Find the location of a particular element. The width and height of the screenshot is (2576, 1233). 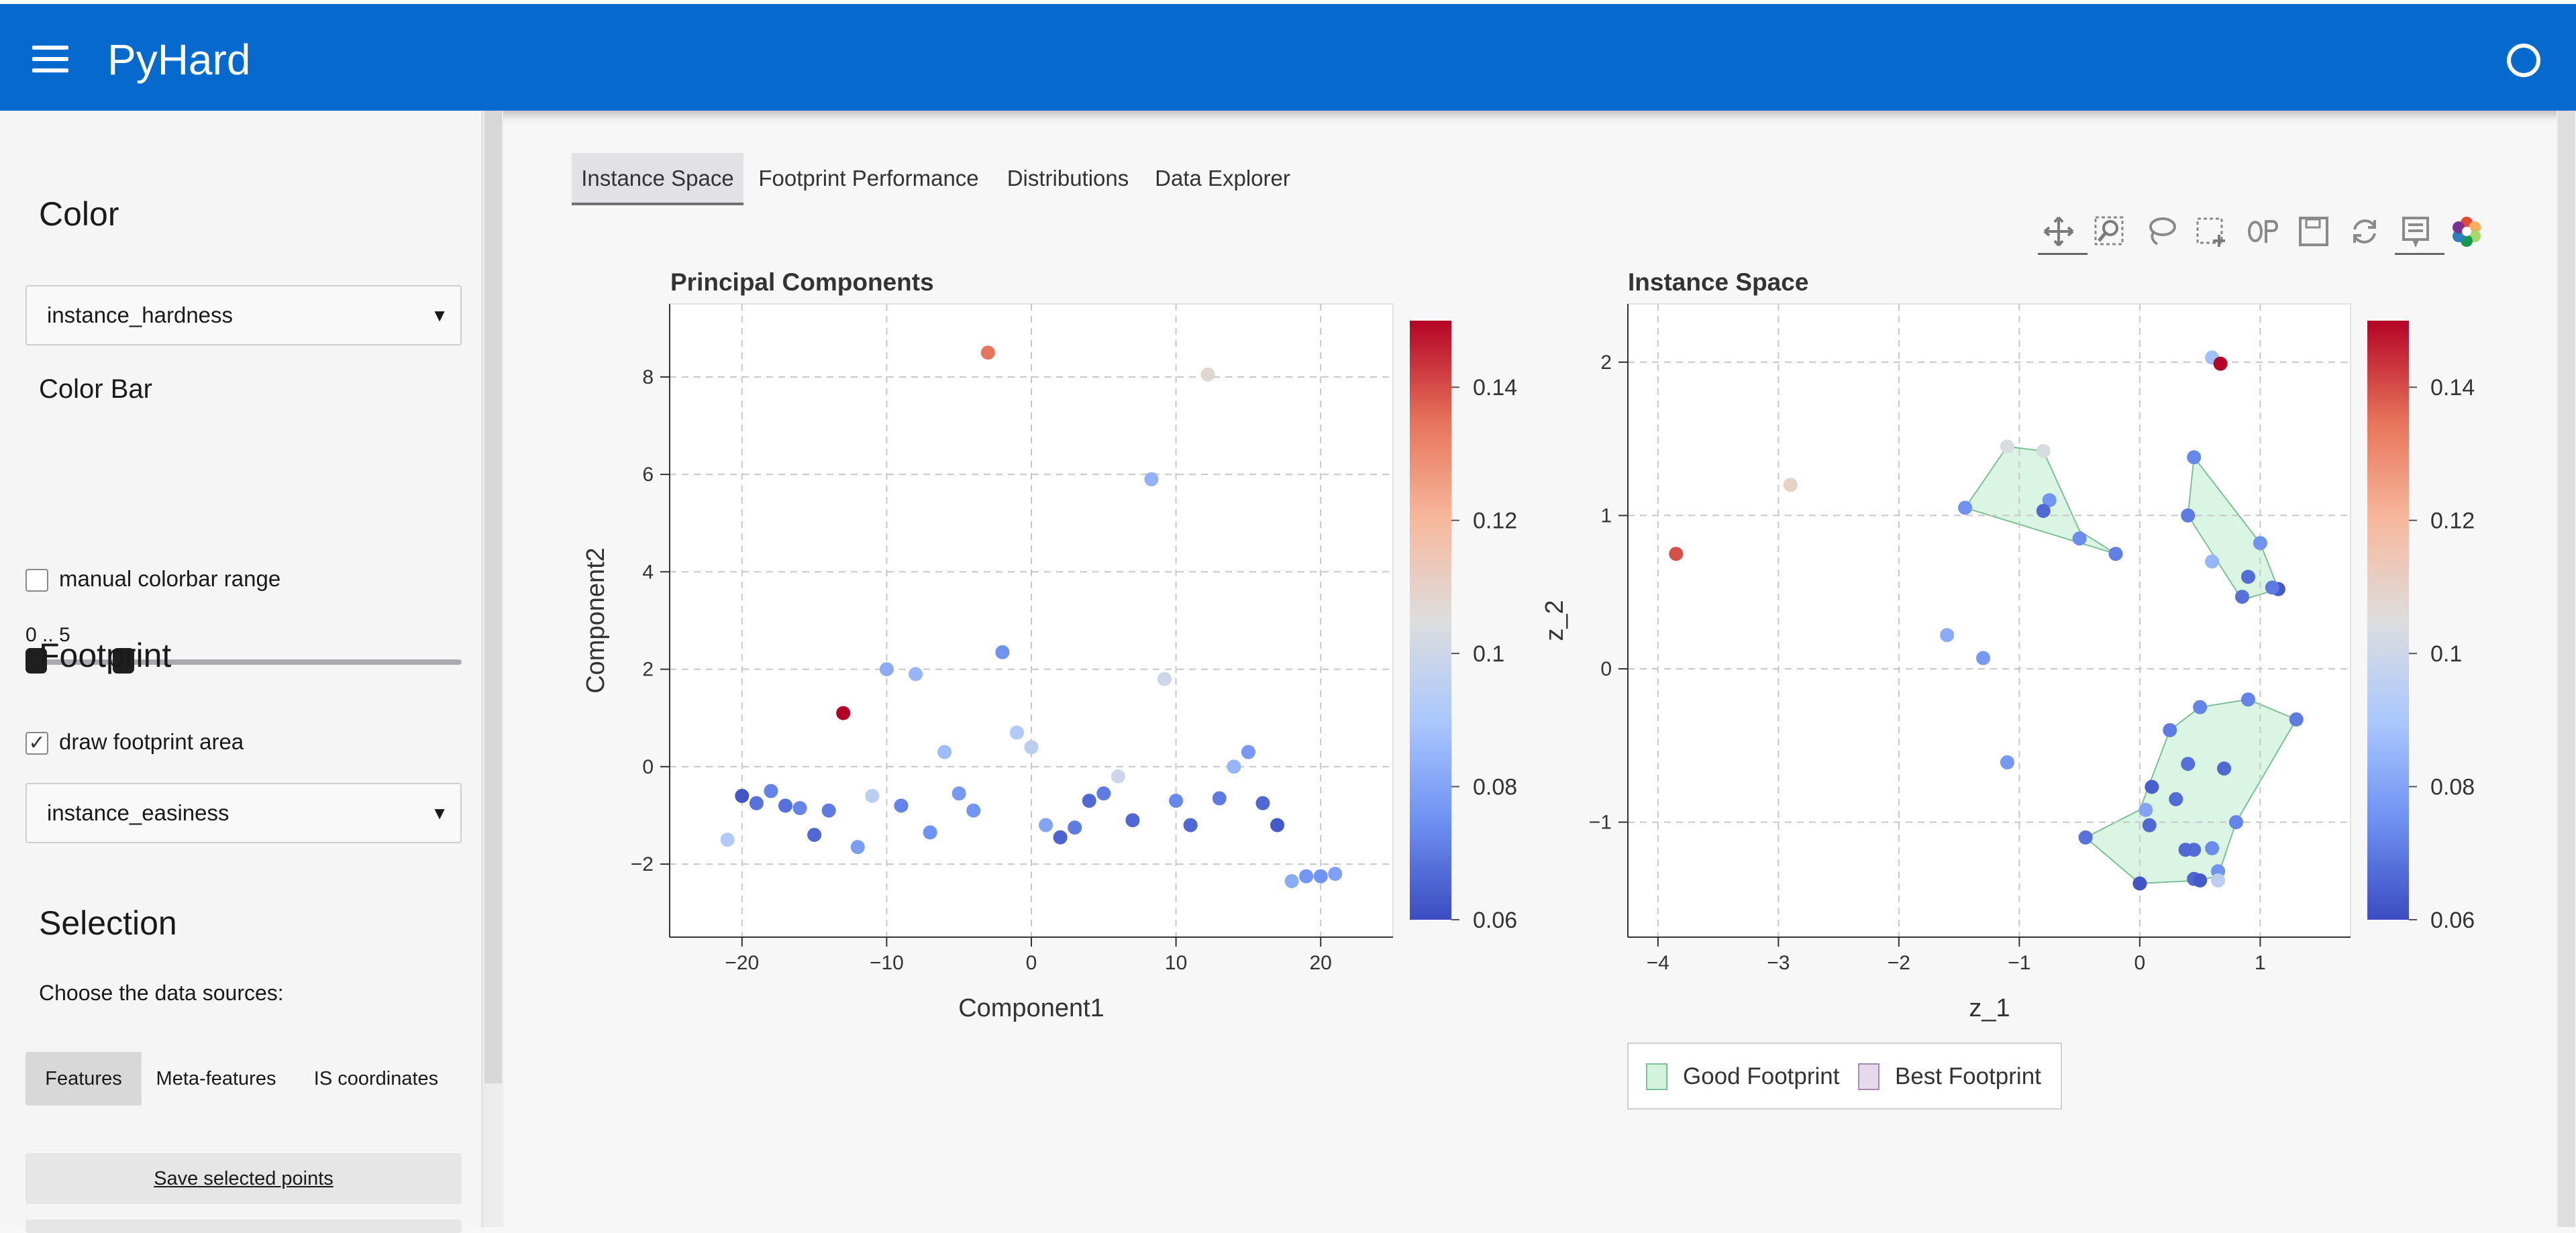

hover-icon is located at coordinates (2261, 232).